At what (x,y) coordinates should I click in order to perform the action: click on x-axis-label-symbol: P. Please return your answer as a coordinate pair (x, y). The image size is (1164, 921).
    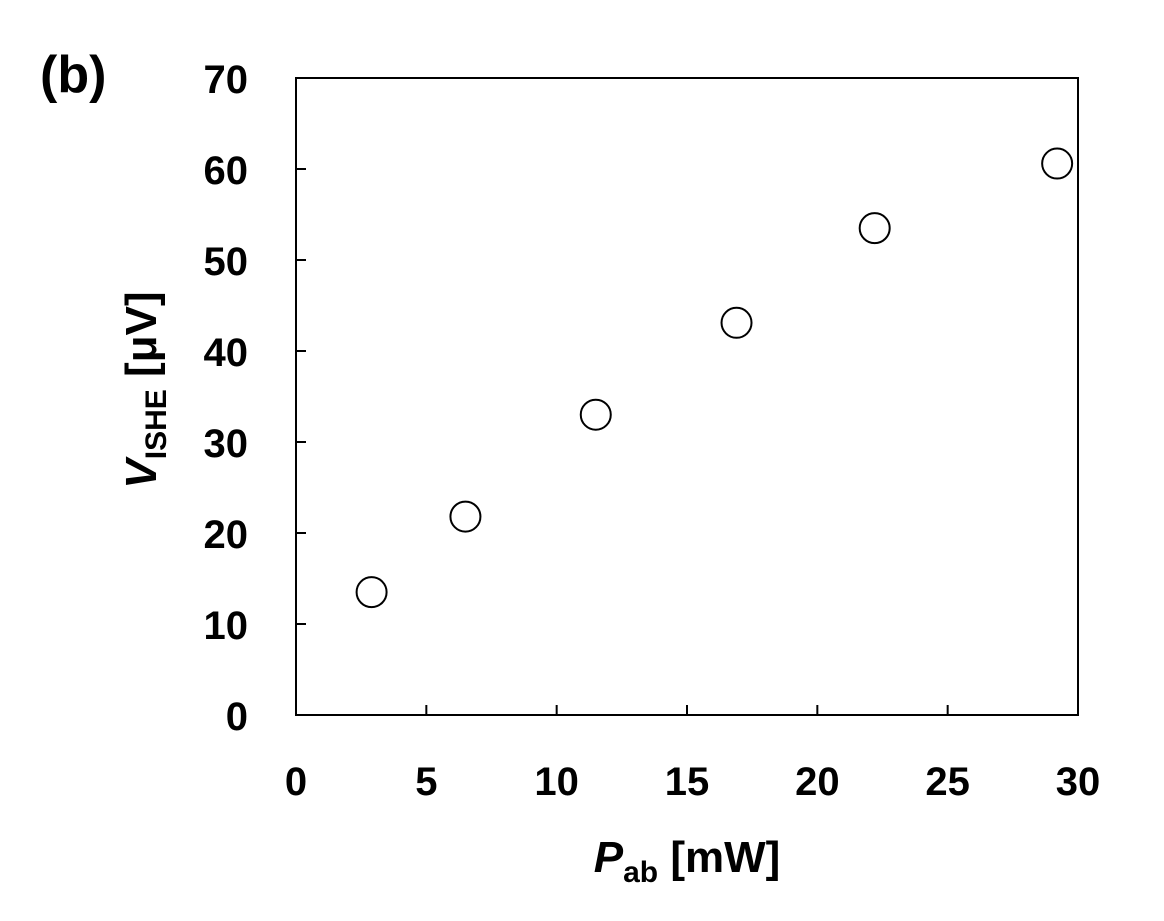
    Looking at the image, I should click on (609, 857).